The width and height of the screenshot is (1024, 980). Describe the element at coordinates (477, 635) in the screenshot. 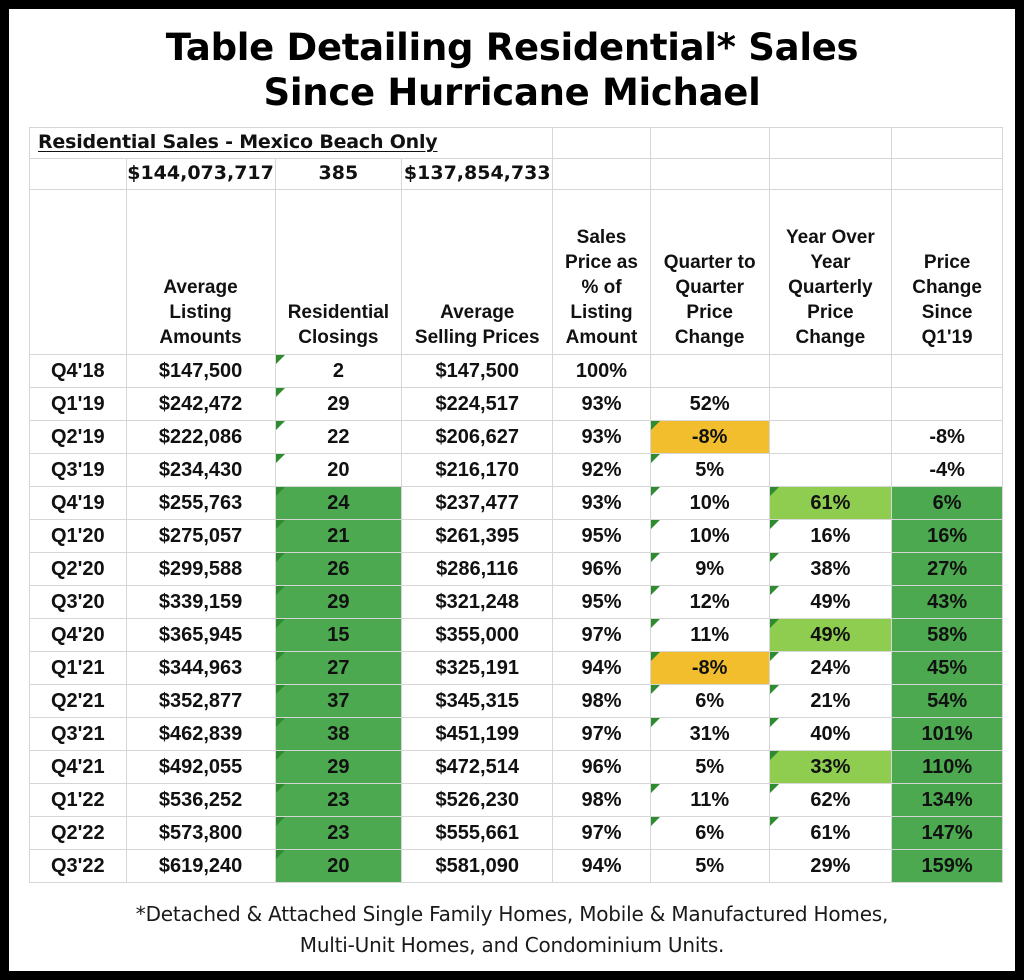

I see `cell-avg-selling: $355,000` at that location.